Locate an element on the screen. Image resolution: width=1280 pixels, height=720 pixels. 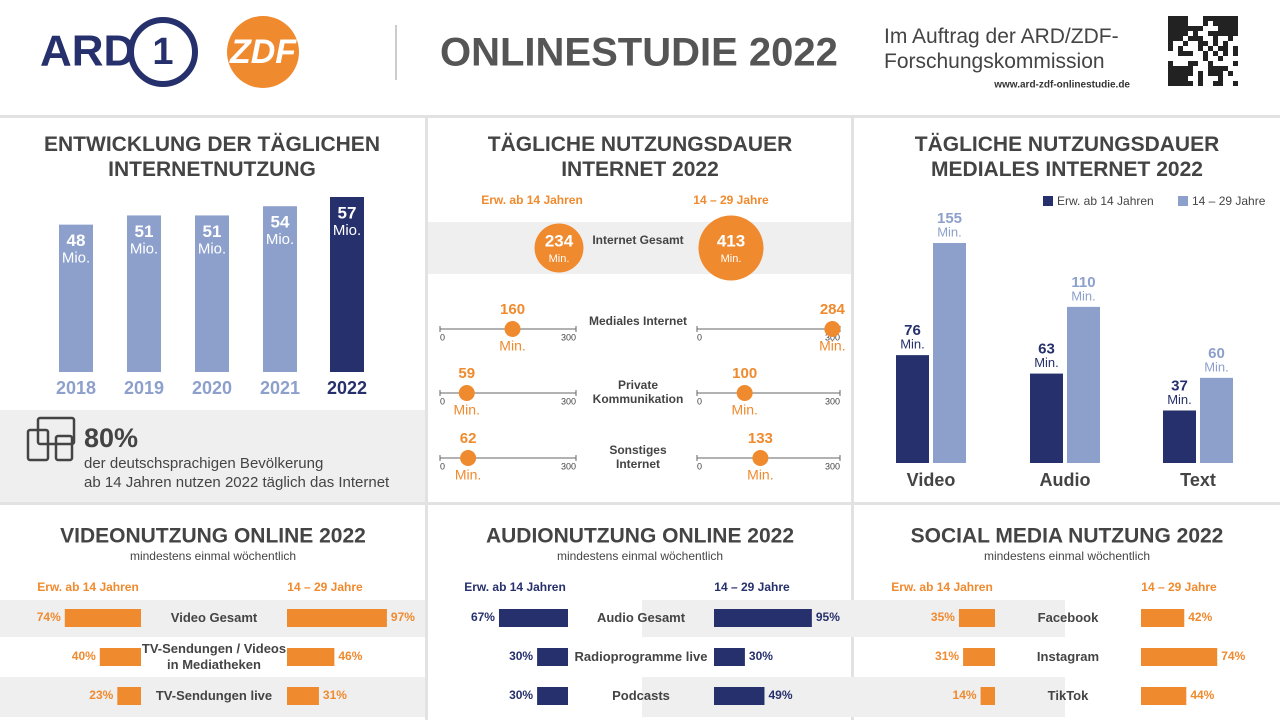
category-label: Radioprogramme live is located at coordinates (641, 657).